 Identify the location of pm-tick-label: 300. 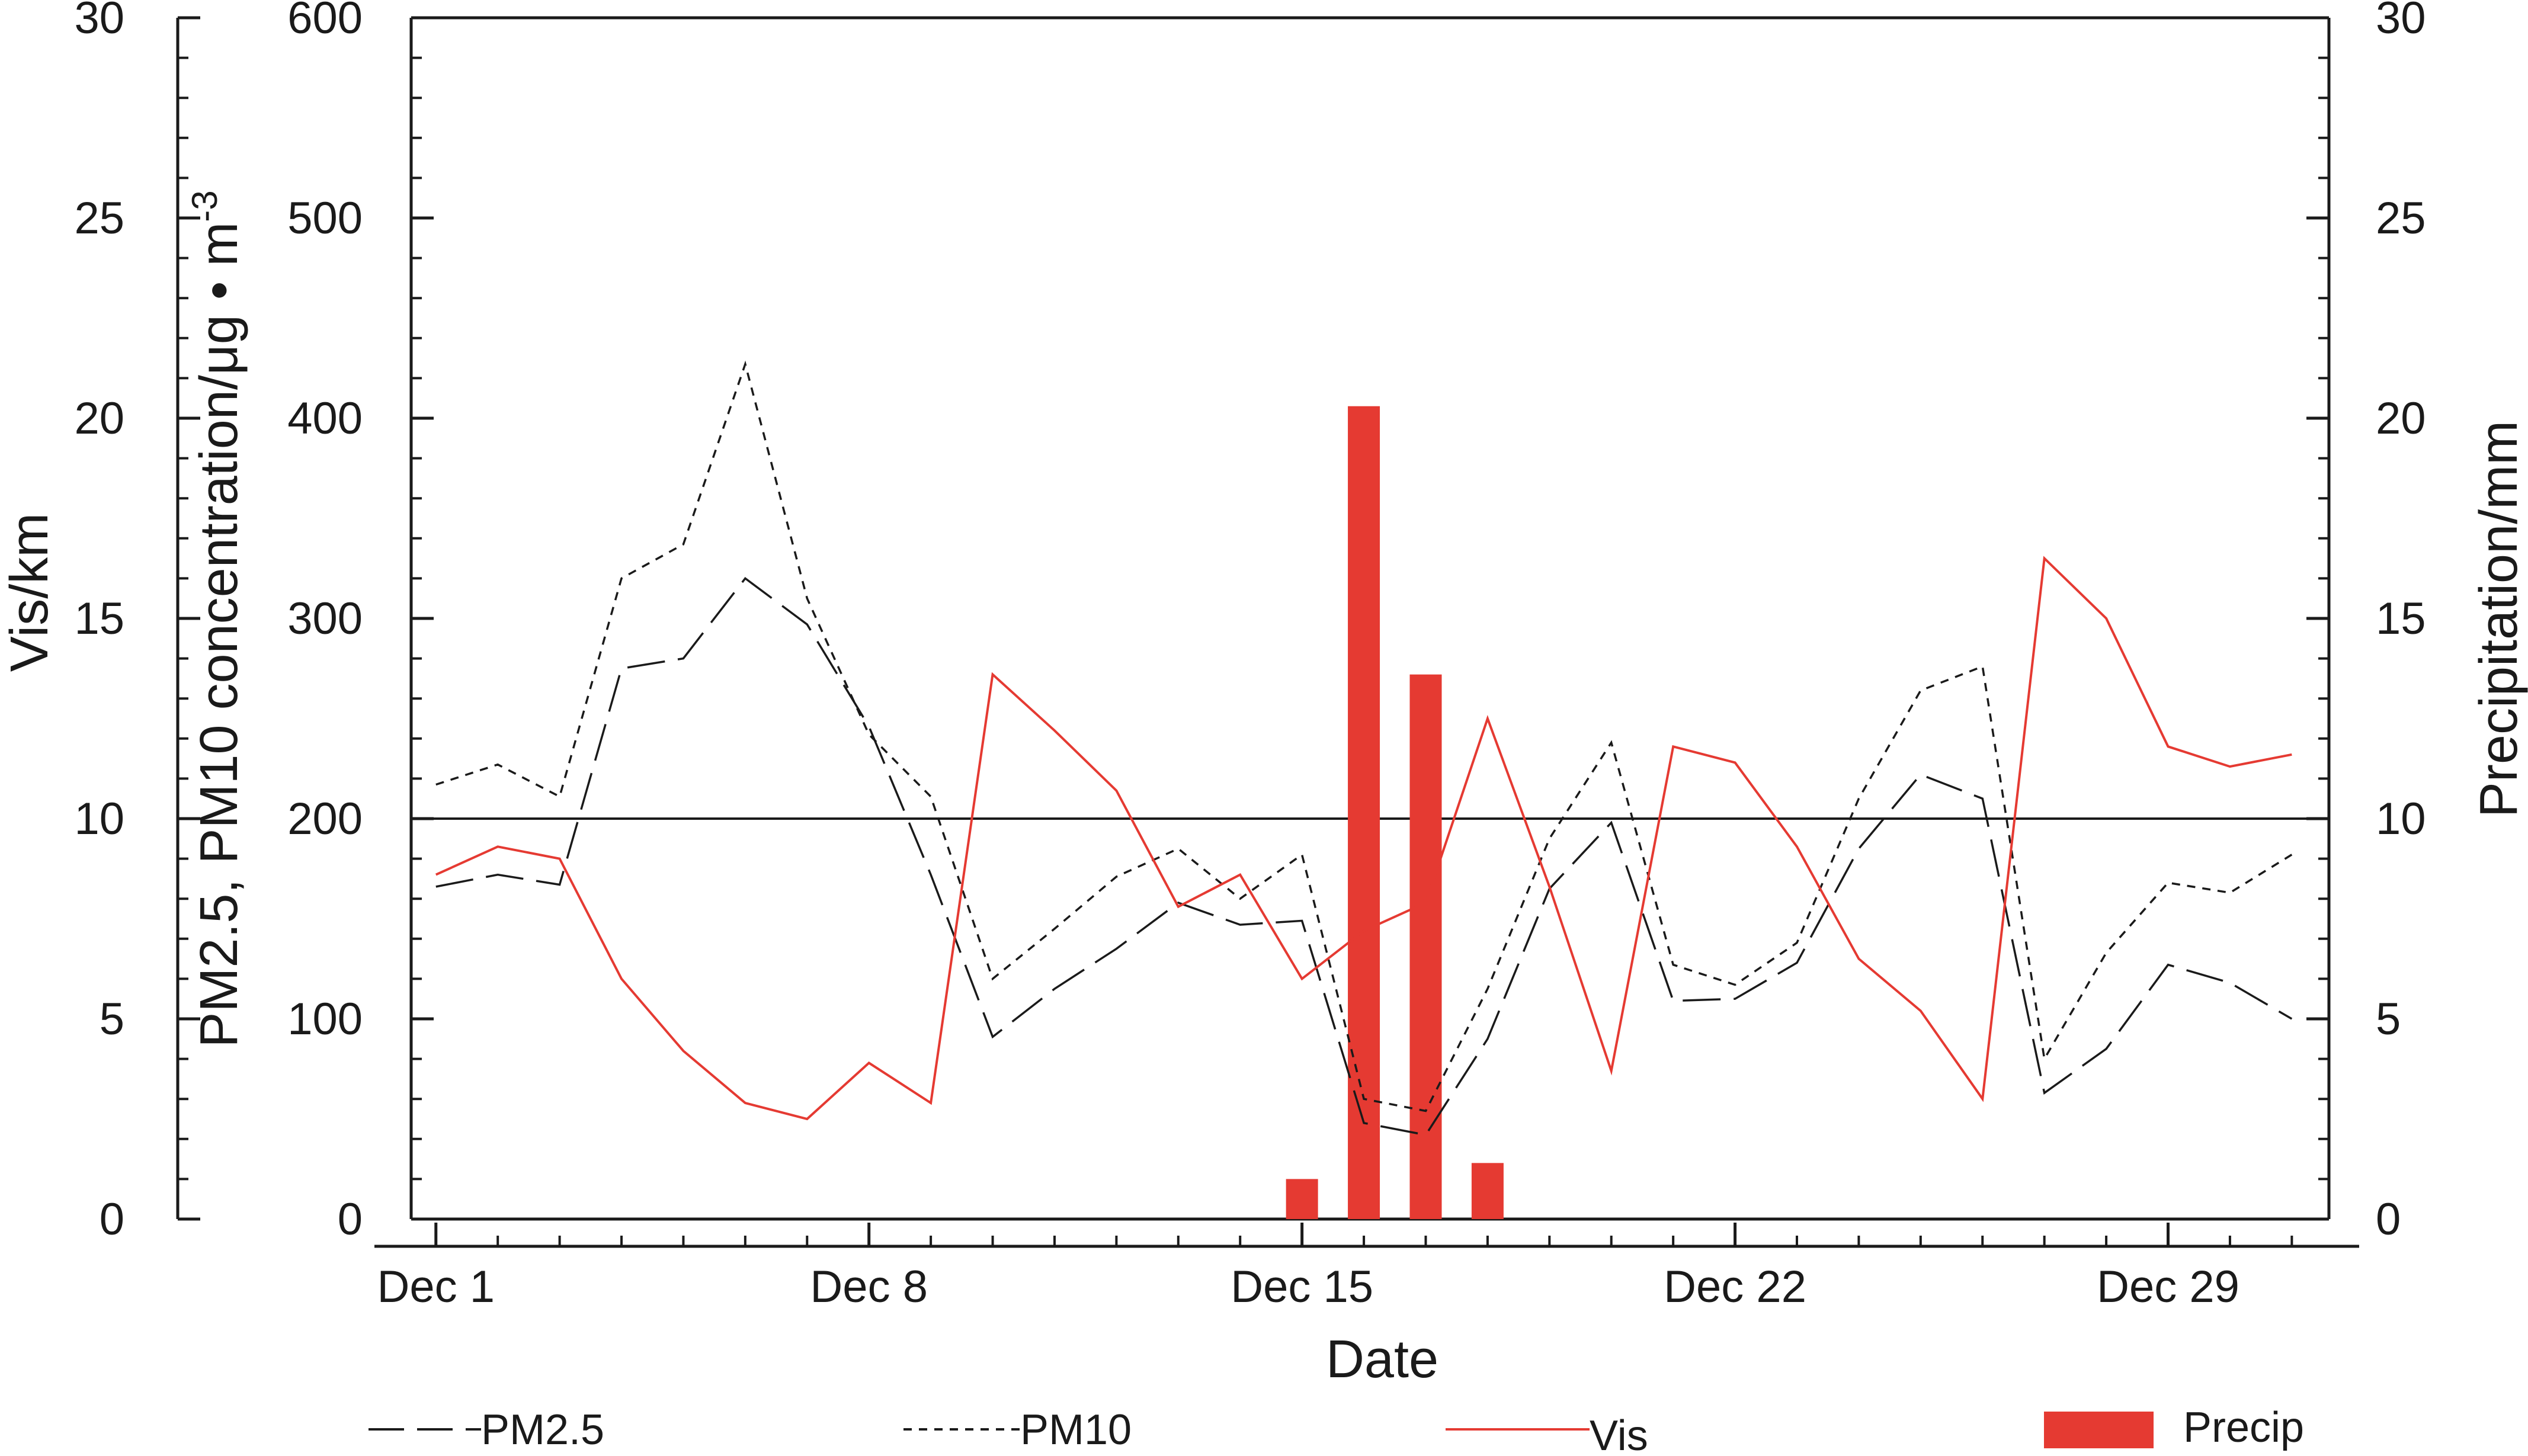
(325, 619).